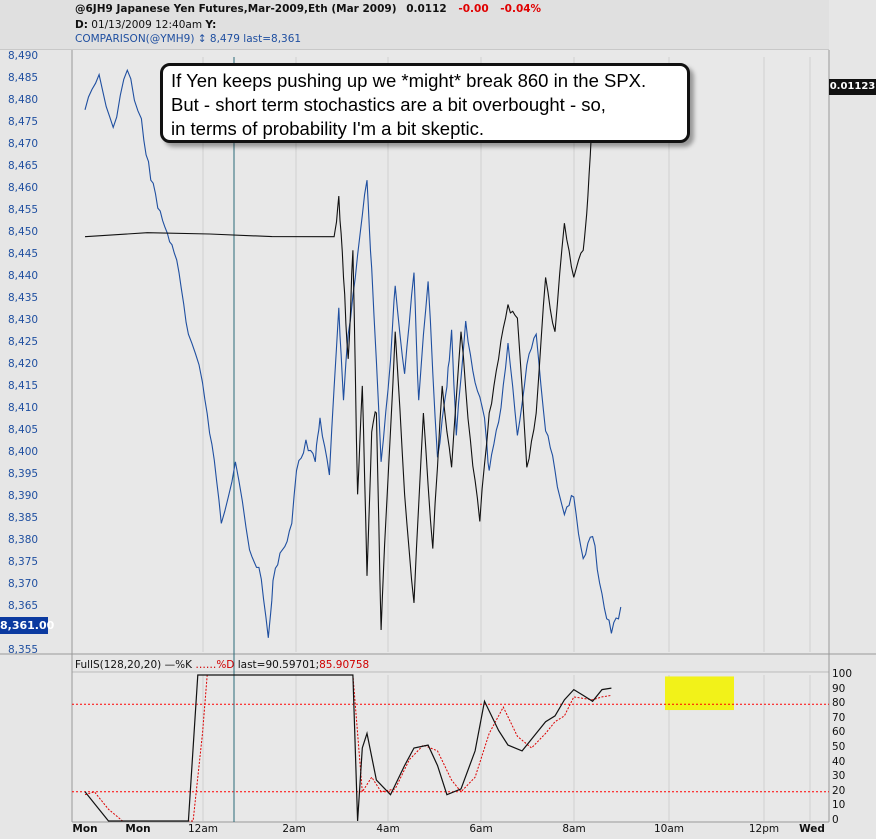 This screenshot has width=876, height=839. Describe the element at coordinates (23, 540) in the screenshot. I see `y-tick-label: 8,380` at that location.